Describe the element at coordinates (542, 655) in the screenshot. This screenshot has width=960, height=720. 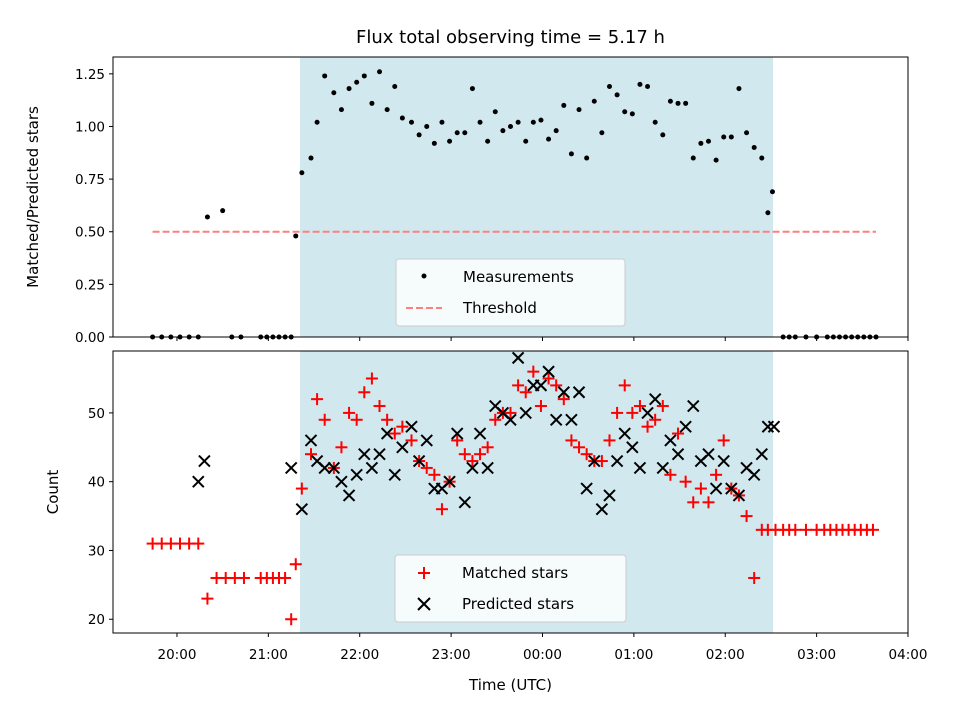
I see `x-tick-label: 00:00` at that location.